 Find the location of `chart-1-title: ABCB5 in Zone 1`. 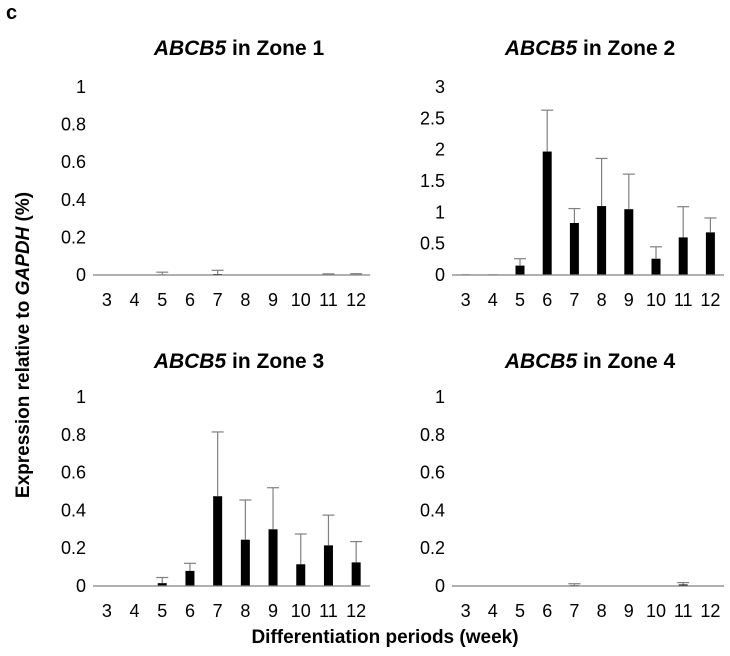

chart-1-title: ABCB5 in Zone 1 is located at coordinates (239, 48).